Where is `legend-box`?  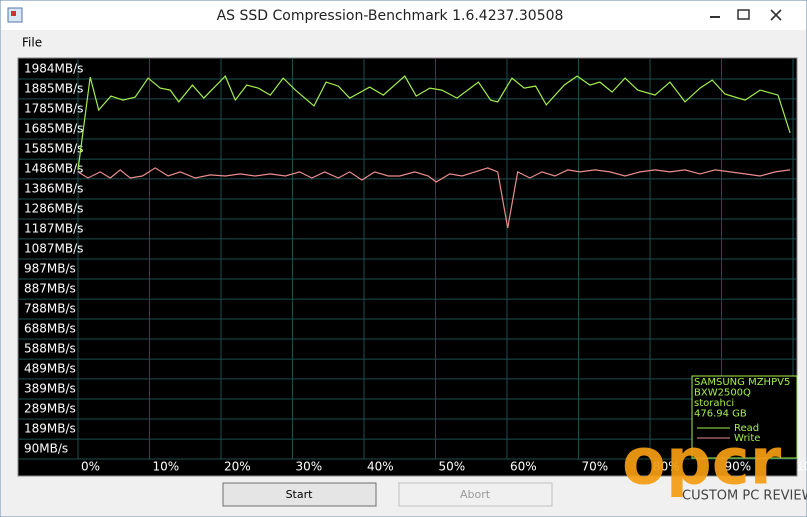 legend-box is located at coordinates (744, 417).